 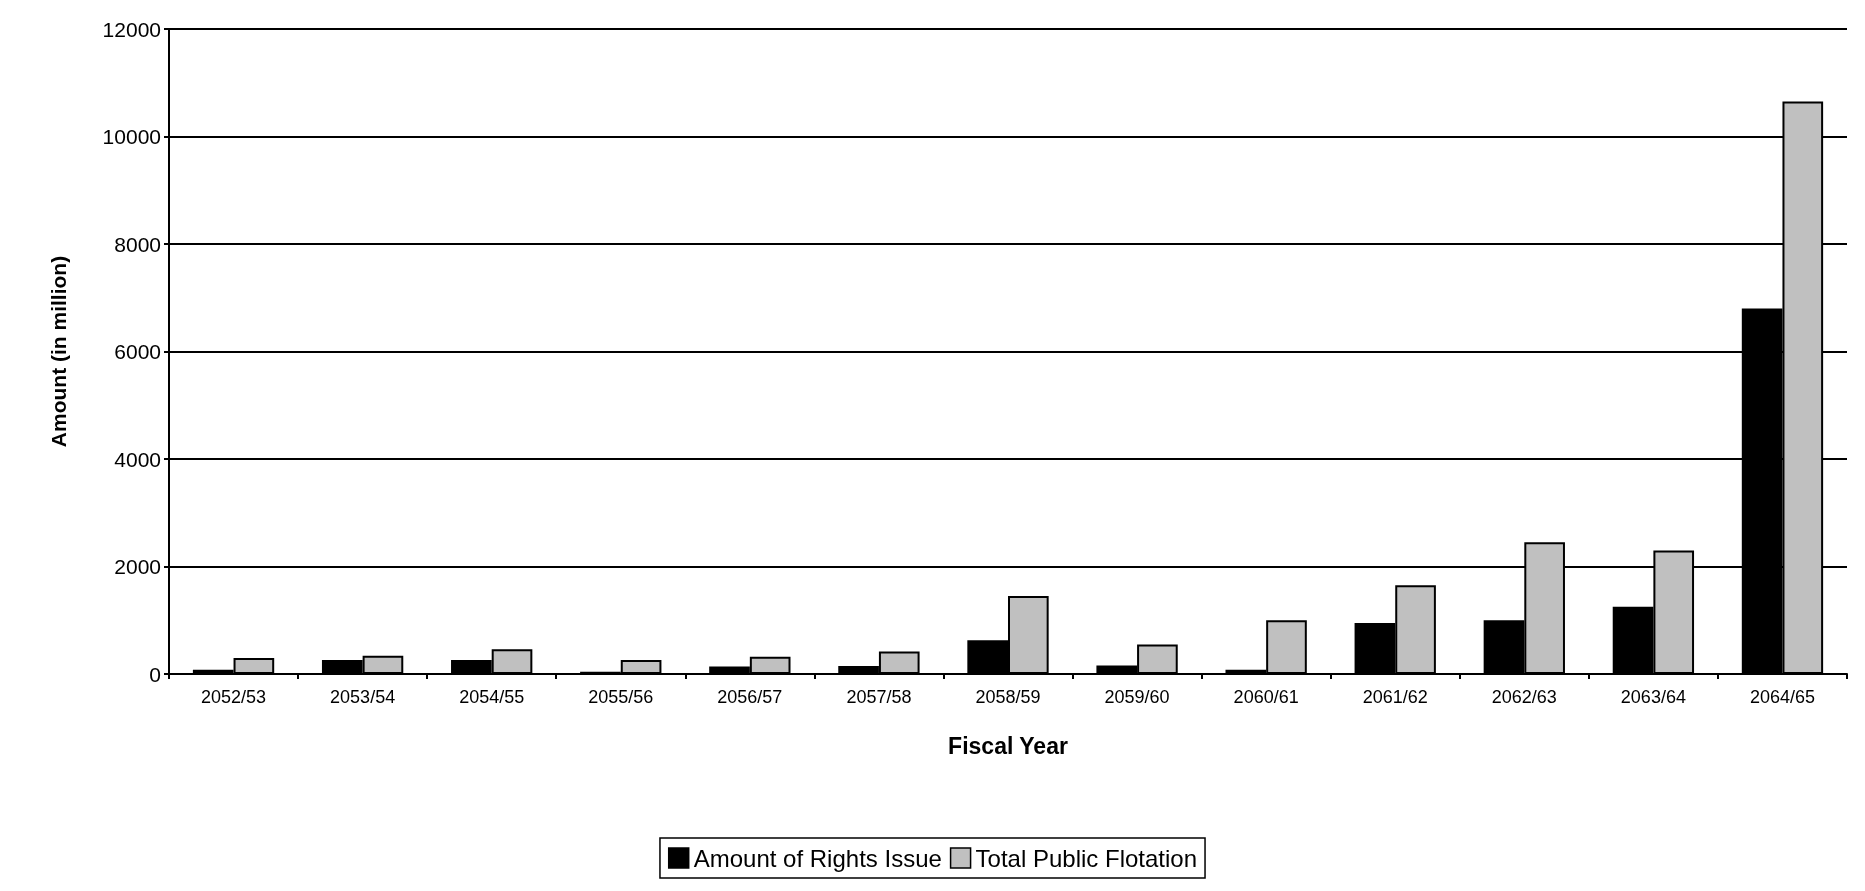 What do you see at coordinates (1137, 697) in the screenshot?
I see `x-tick-label: 2059/60` at bounding box center [1137, 697].